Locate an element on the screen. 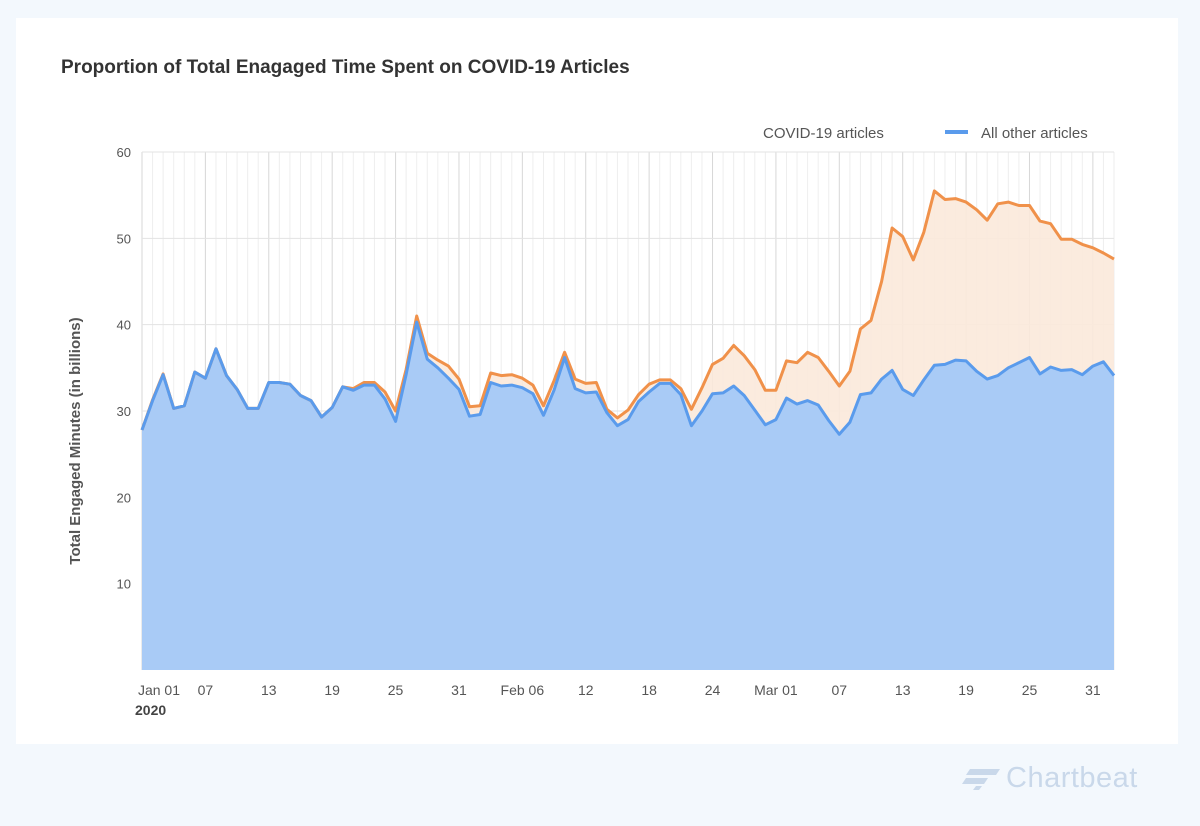 Image resolution: width=1200 pixels, height=826 pixels. x-tick-label: Feb 06 is located at coordinates (523, 690).